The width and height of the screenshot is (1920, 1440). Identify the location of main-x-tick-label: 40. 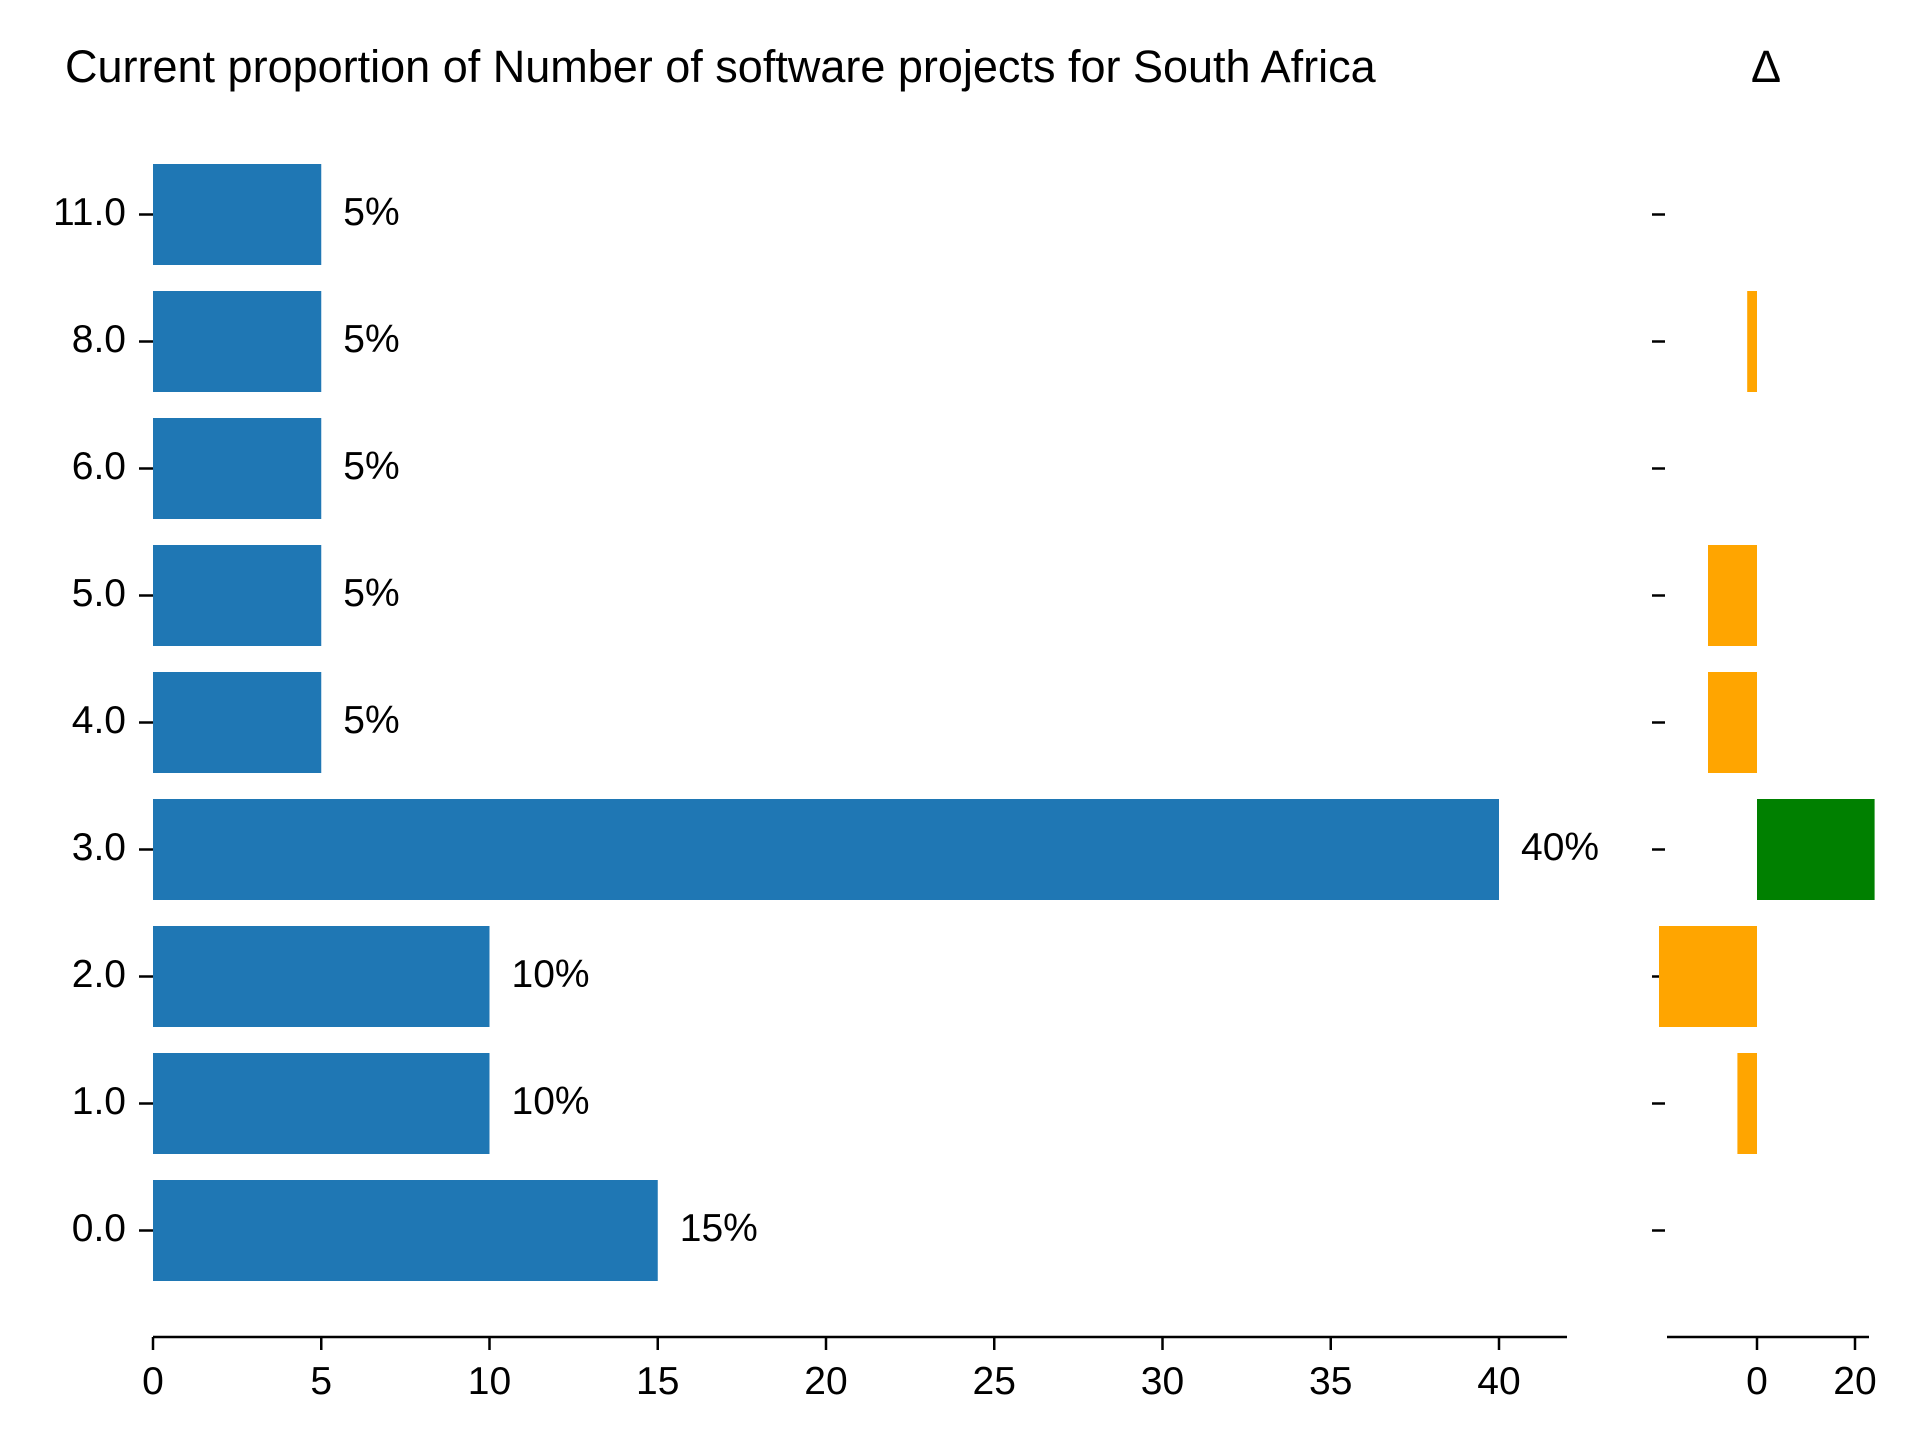
(1498, 1381).